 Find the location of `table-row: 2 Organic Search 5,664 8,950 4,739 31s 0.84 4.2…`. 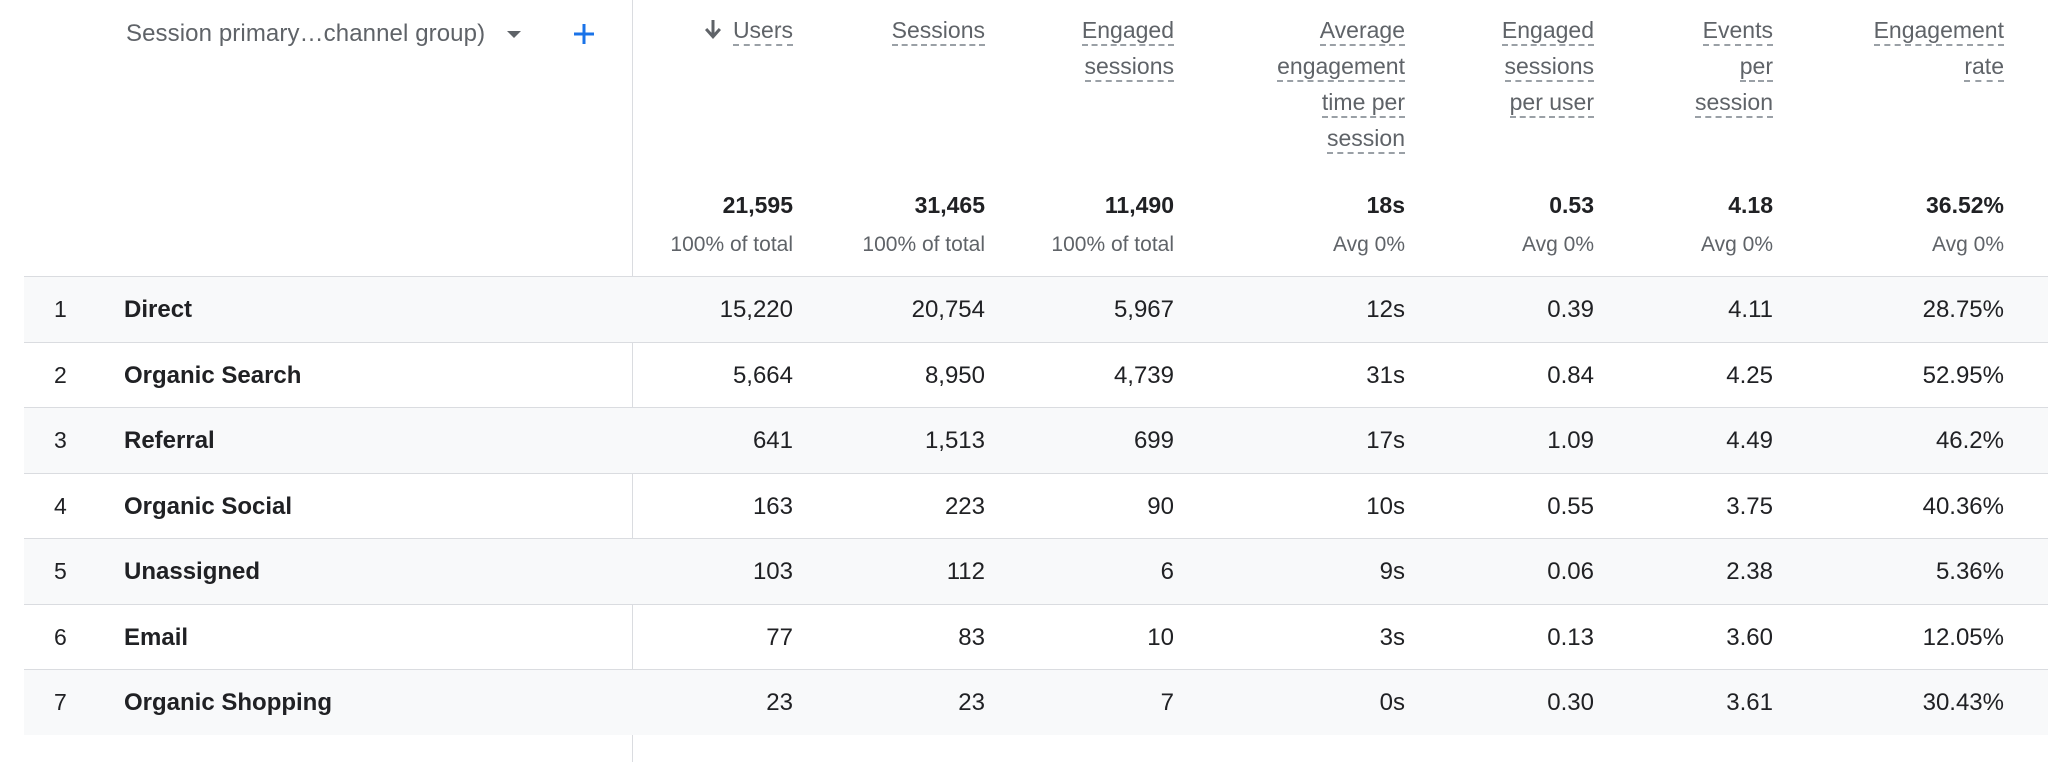

table-row: 2 Organic Search 5,664 8,950 4,739 31s 0.84 4.2… is located at coordinates (1036, 375).